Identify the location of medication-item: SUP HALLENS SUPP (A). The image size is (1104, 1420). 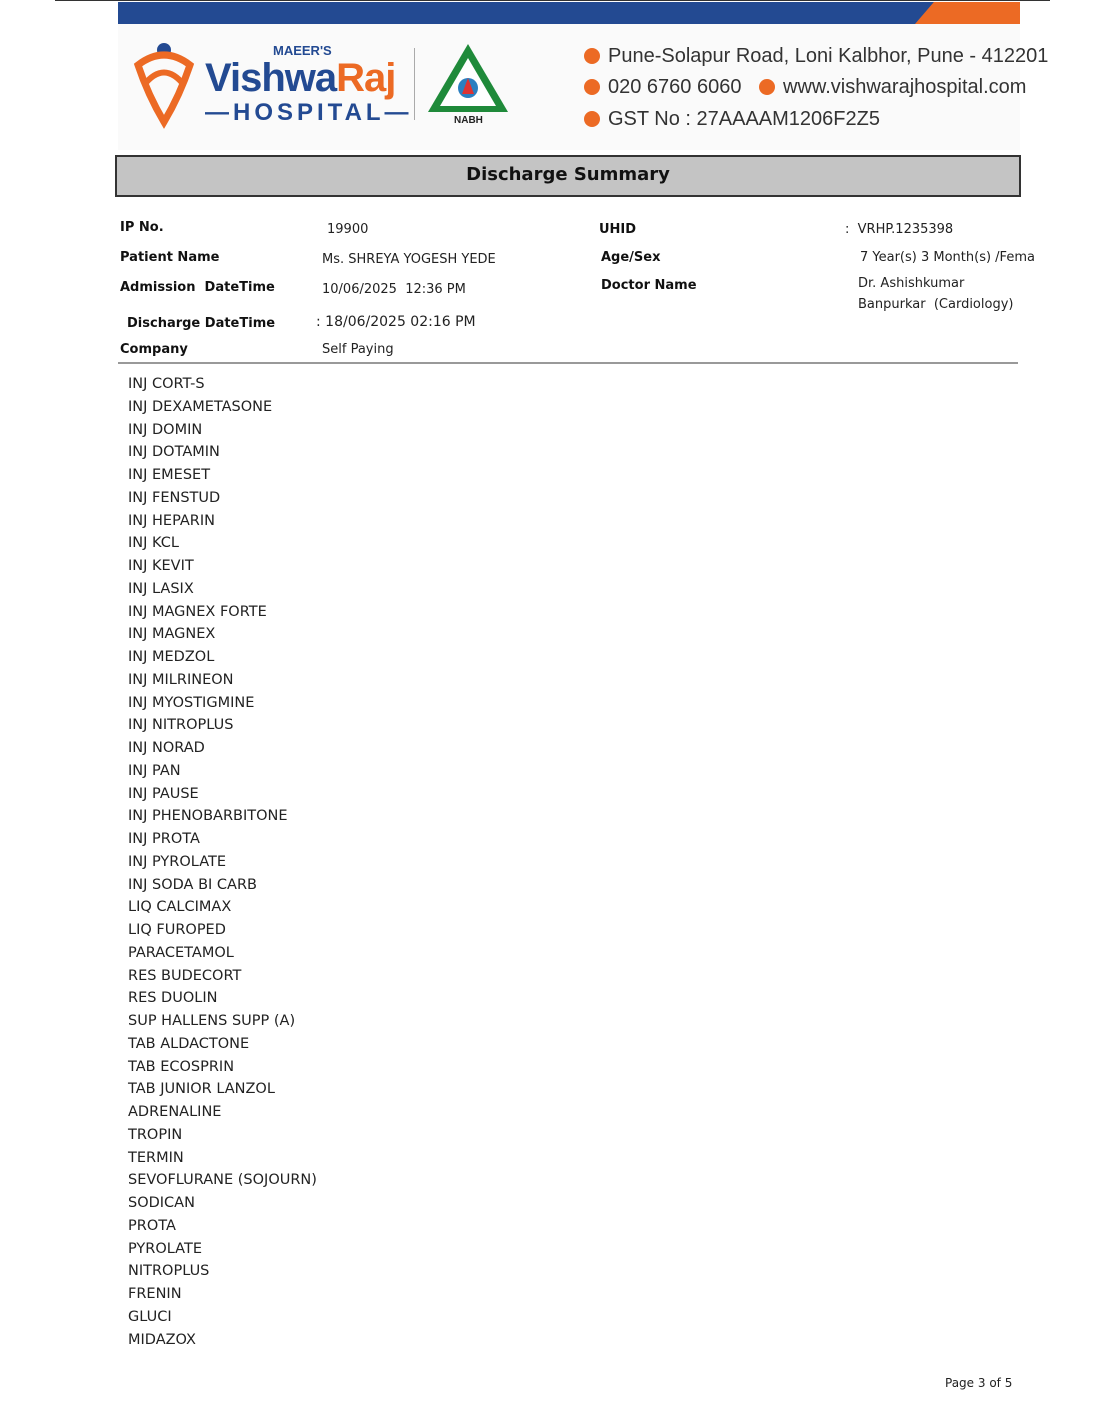
(212, 1021).